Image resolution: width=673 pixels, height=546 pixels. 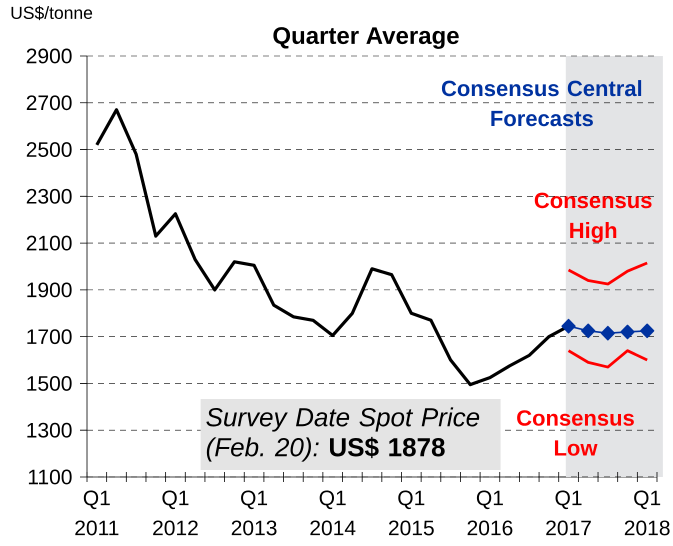 I want to click on annotation: Survey Date Spot Price (Feb. 20): US$ 1878, so click(x=343, y=434).